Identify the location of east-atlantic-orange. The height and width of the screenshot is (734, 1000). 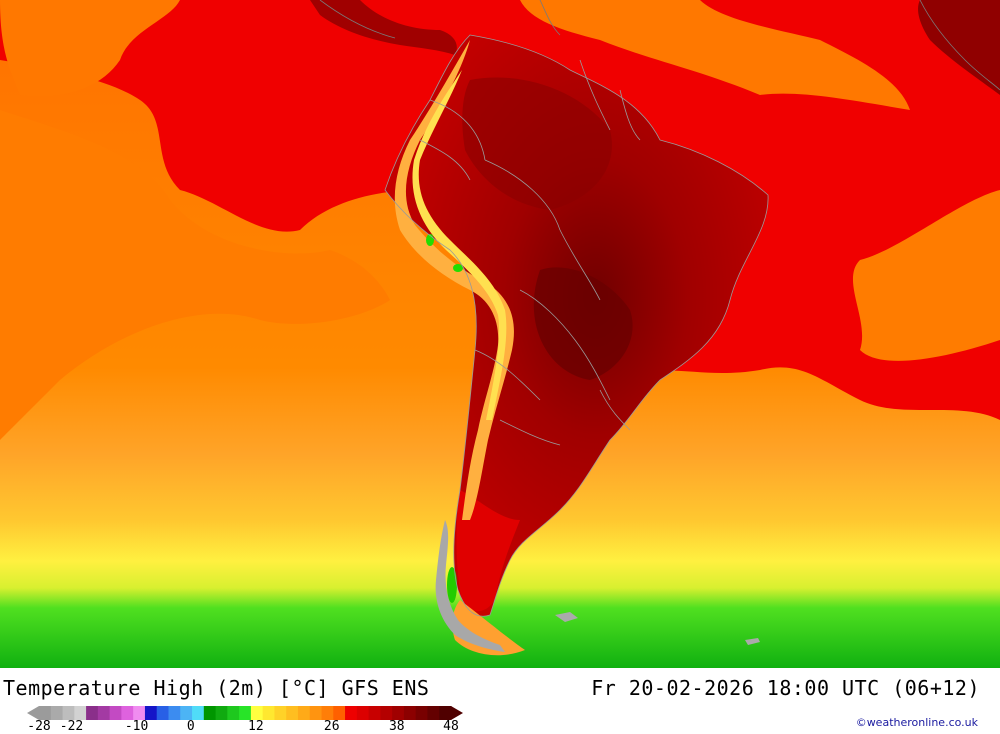
(926, 275).